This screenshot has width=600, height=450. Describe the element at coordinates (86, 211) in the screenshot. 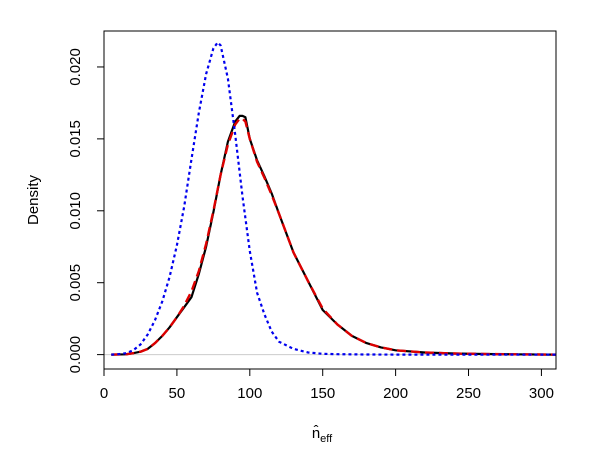

I see `y-axis: 0.000 0.005 0.010 0.015 0.020` at that location.